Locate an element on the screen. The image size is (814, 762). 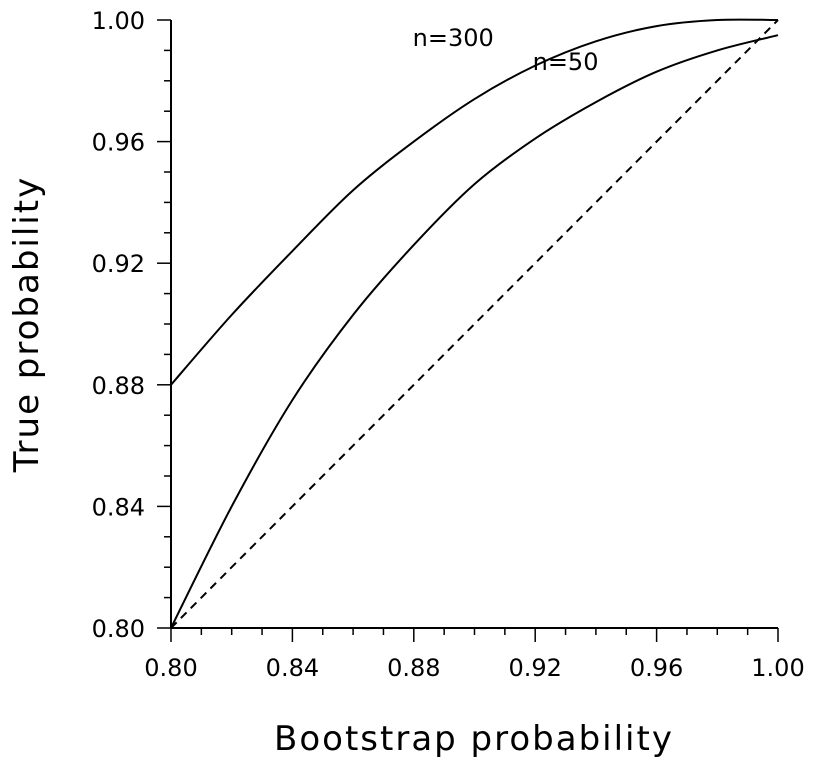
x-tick-label: 1.00 is located at coordinates (777, 668).